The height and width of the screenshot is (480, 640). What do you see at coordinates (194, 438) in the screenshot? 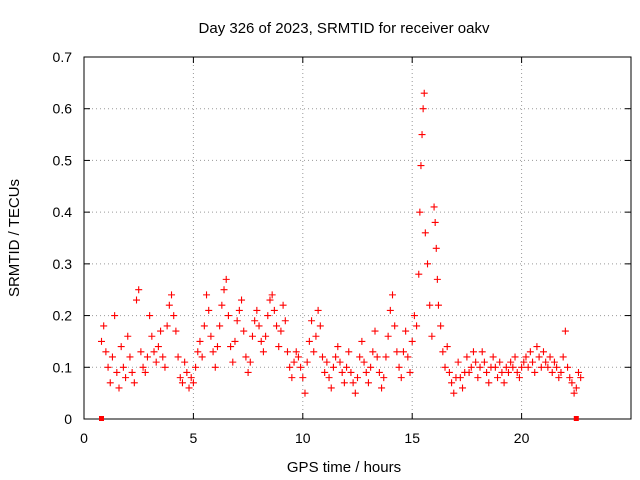
I see `x-tick-label: 5` at bounding box center [194, 438].